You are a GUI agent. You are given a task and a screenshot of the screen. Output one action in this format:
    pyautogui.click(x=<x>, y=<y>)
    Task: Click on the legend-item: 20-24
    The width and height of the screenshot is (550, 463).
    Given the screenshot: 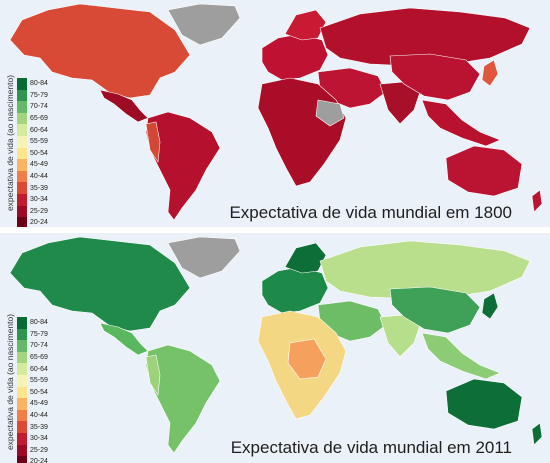 What is the action you would take?
    pyautogui.click(x=32, y=222)
    